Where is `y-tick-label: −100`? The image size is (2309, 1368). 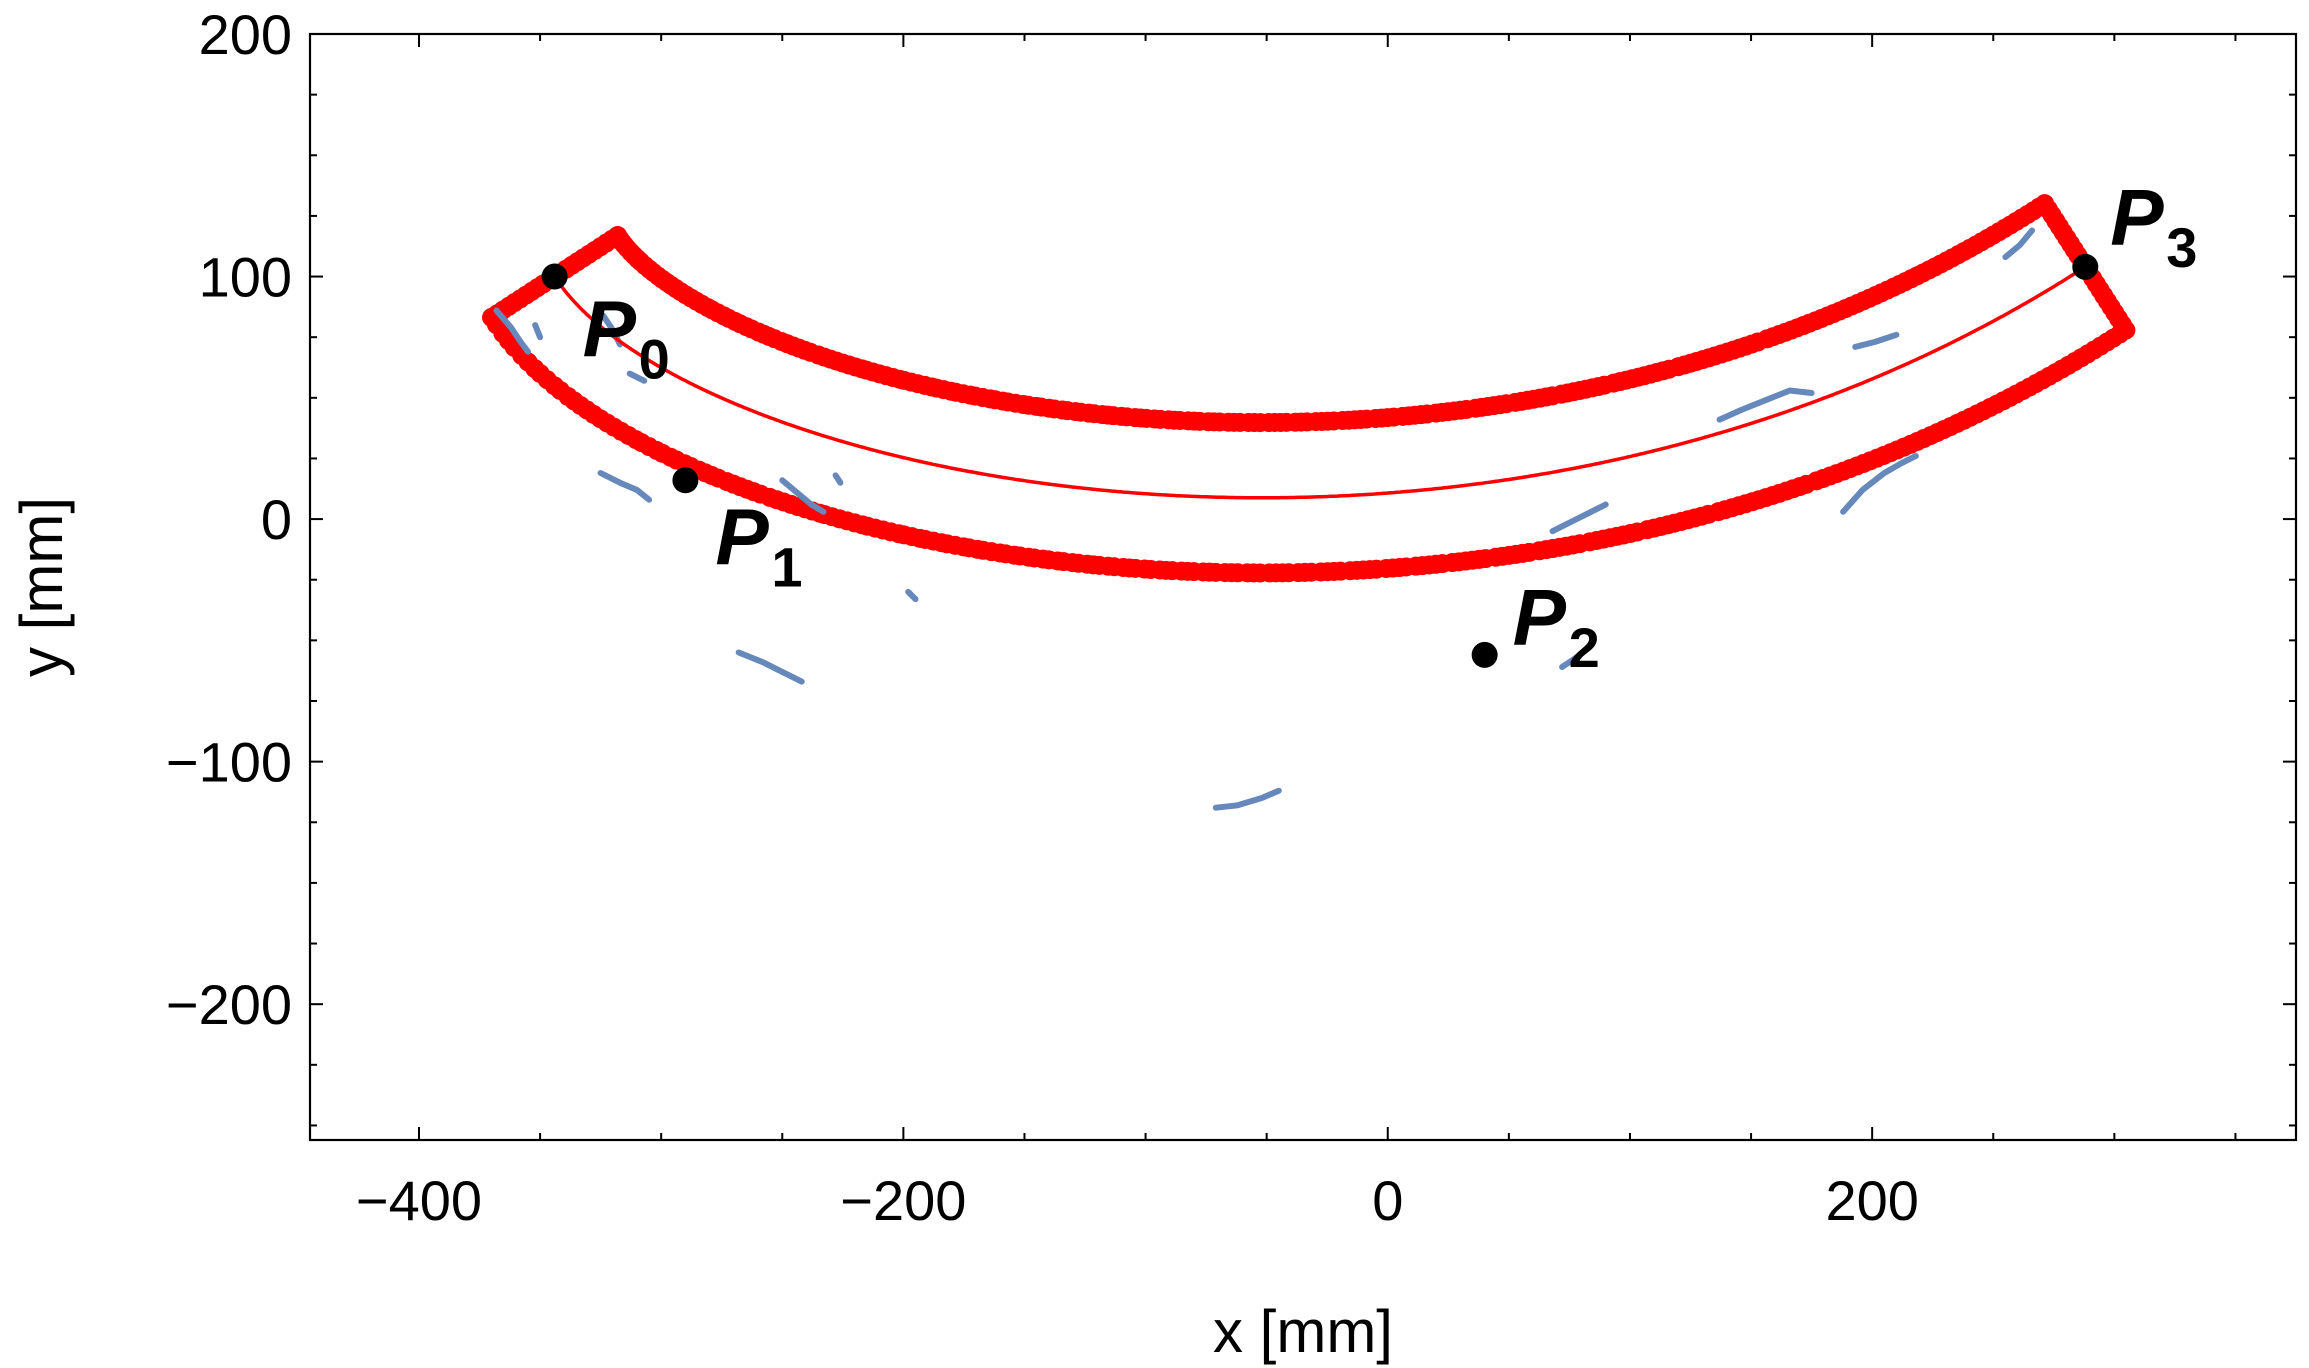 y-tick-label: −100 is located at coordinates (229, 762).